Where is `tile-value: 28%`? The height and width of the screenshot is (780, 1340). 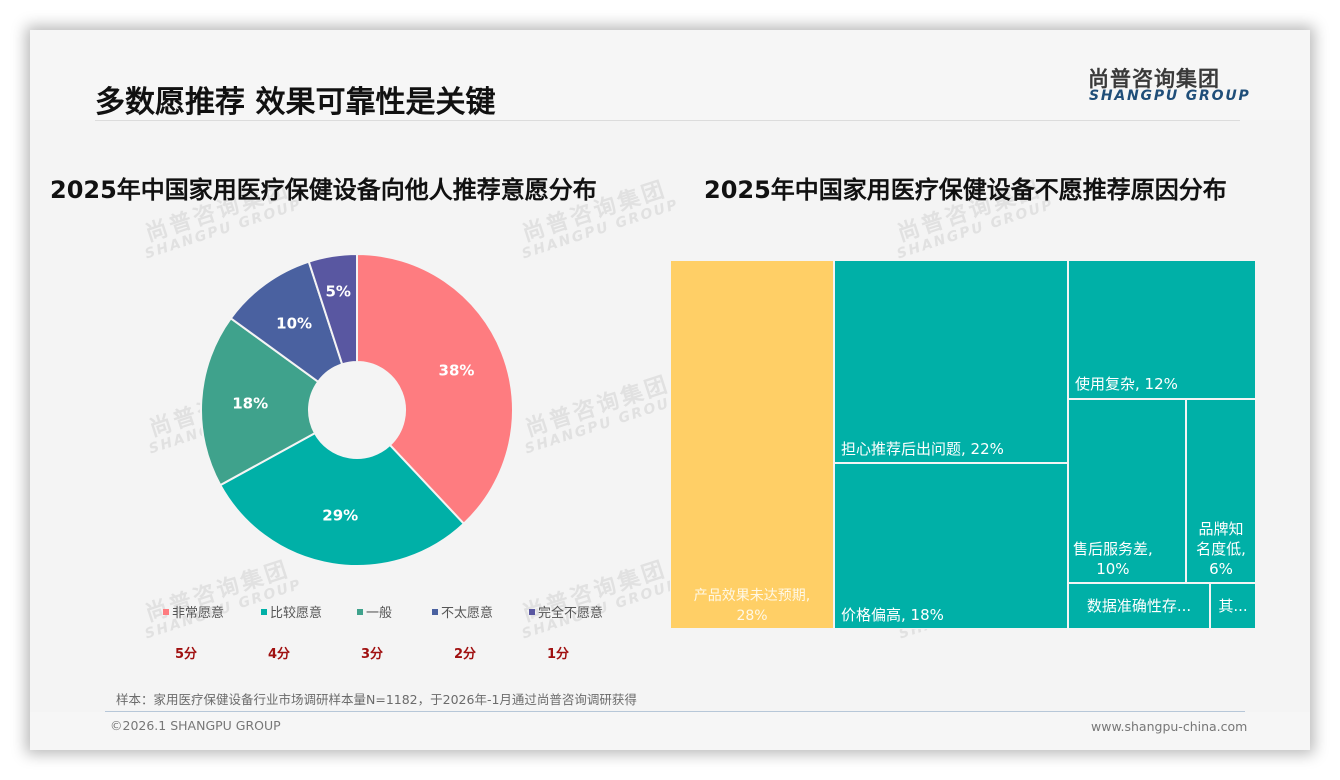
tile-value: 28% is located at coordinates (752, 616).